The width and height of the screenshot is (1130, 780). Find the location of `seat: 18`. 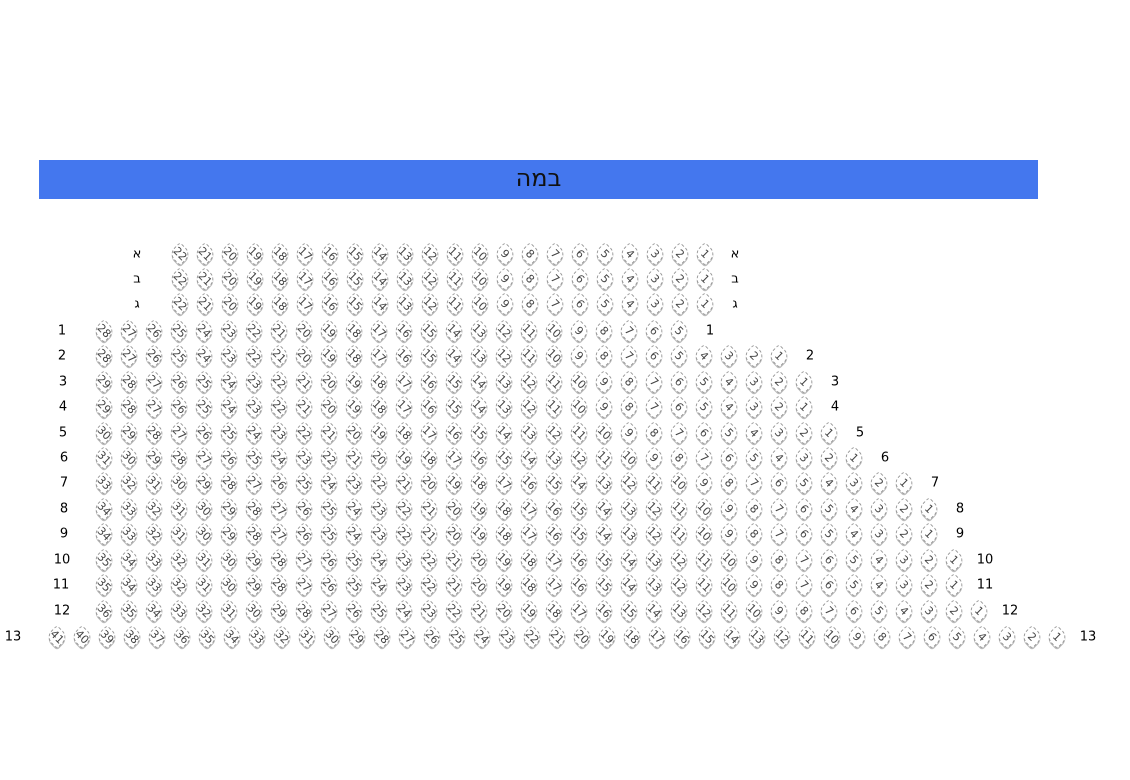

seat: 18 is located at coordinates (404, 433).